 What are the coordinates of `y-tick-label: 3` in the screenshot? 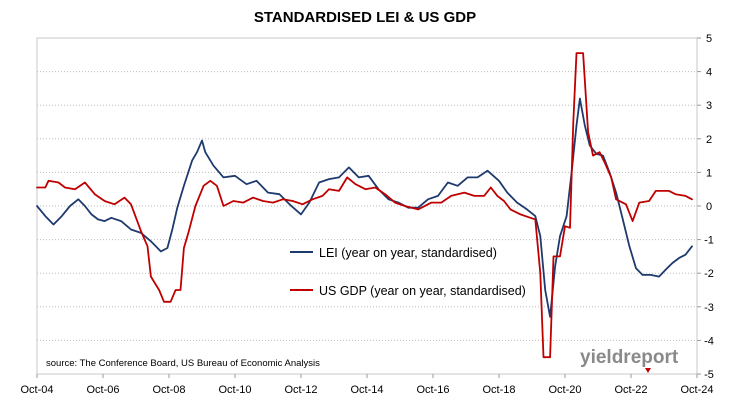 It's located at (709, 106).